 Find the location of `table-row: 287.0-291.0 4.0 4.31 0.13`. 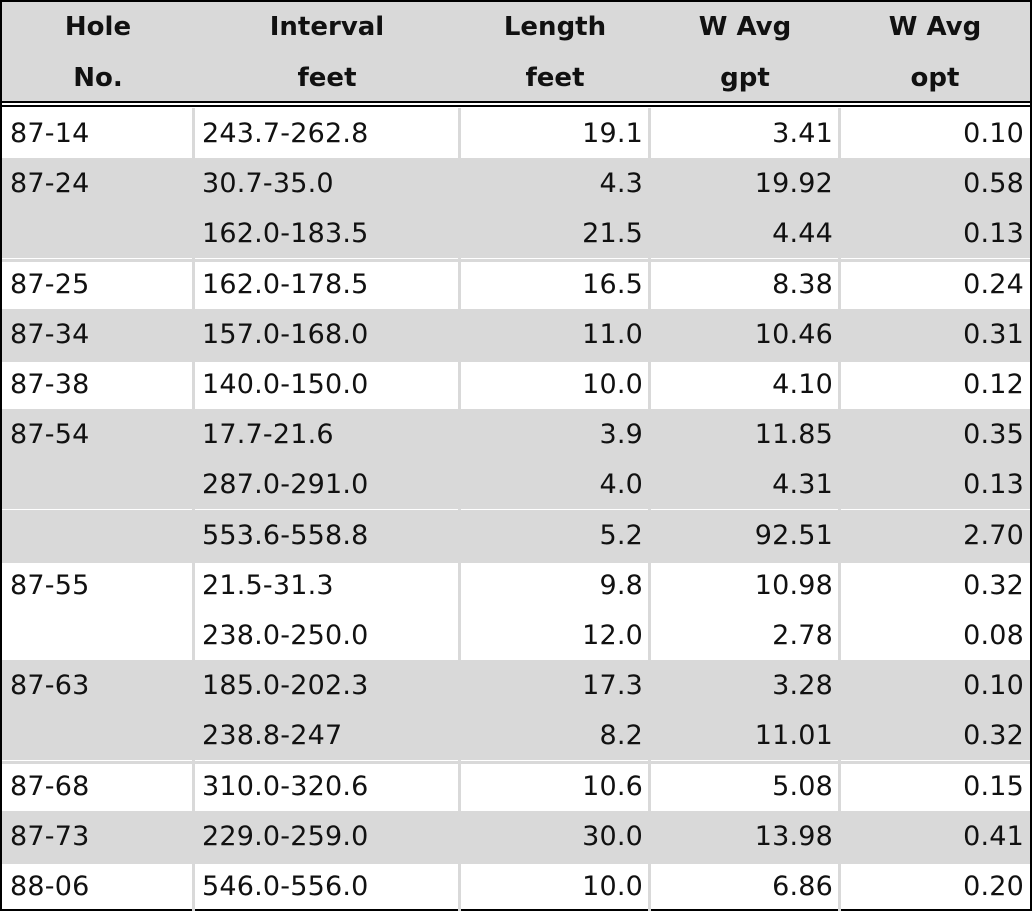

table-row: 287.0-291.0 4.0 4.31 0.13 is located at coordinates (516, 484).